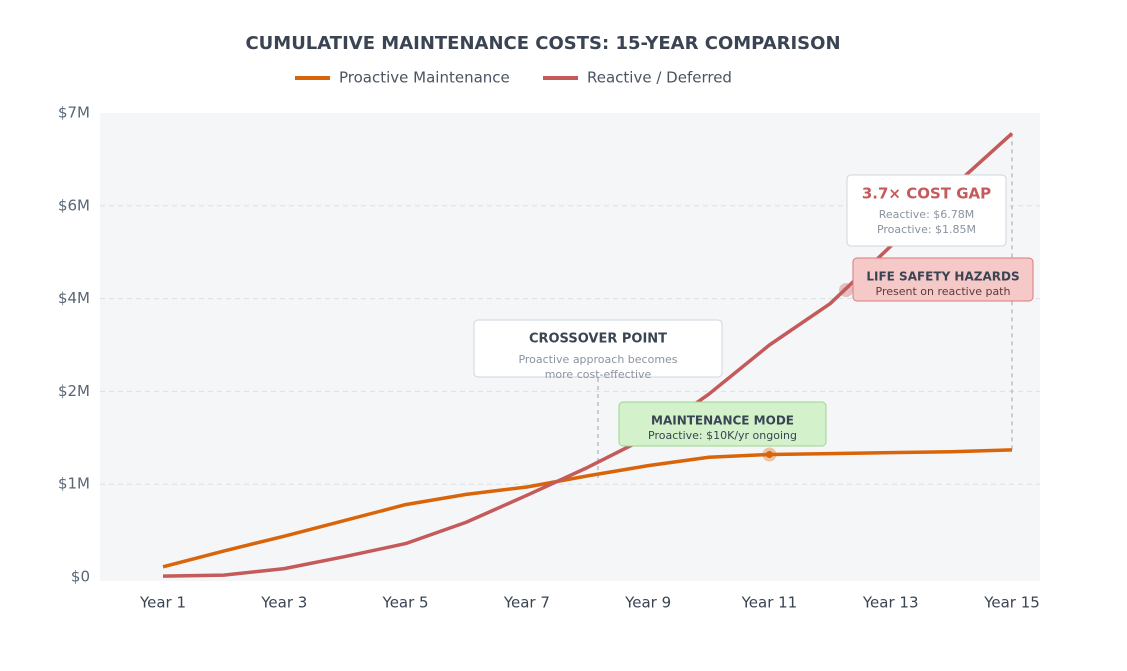  I want to click on annotation-title: LIFE SAFETY HAZARDS, so click(942, 277).